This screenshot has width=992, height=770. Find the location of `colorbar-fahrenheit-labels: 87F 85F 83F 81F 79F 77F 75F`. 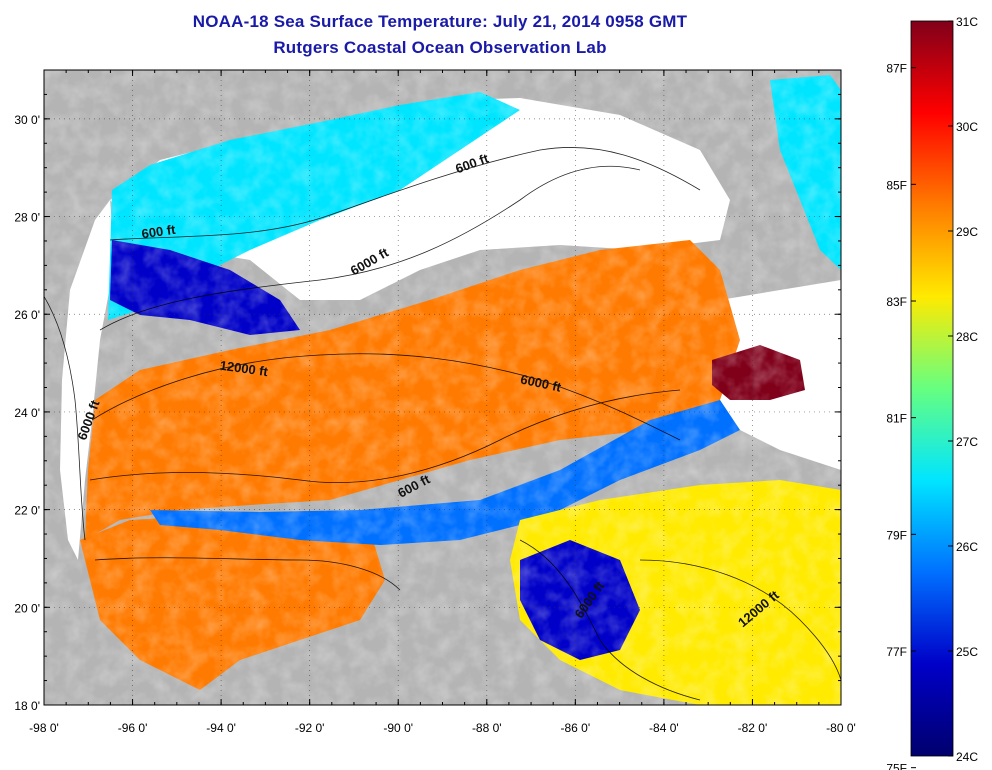

colorbar-fahrenheit-labels: 87F 85F 83F 81F 79F 77F 75F is located at coordinates (896, 416).